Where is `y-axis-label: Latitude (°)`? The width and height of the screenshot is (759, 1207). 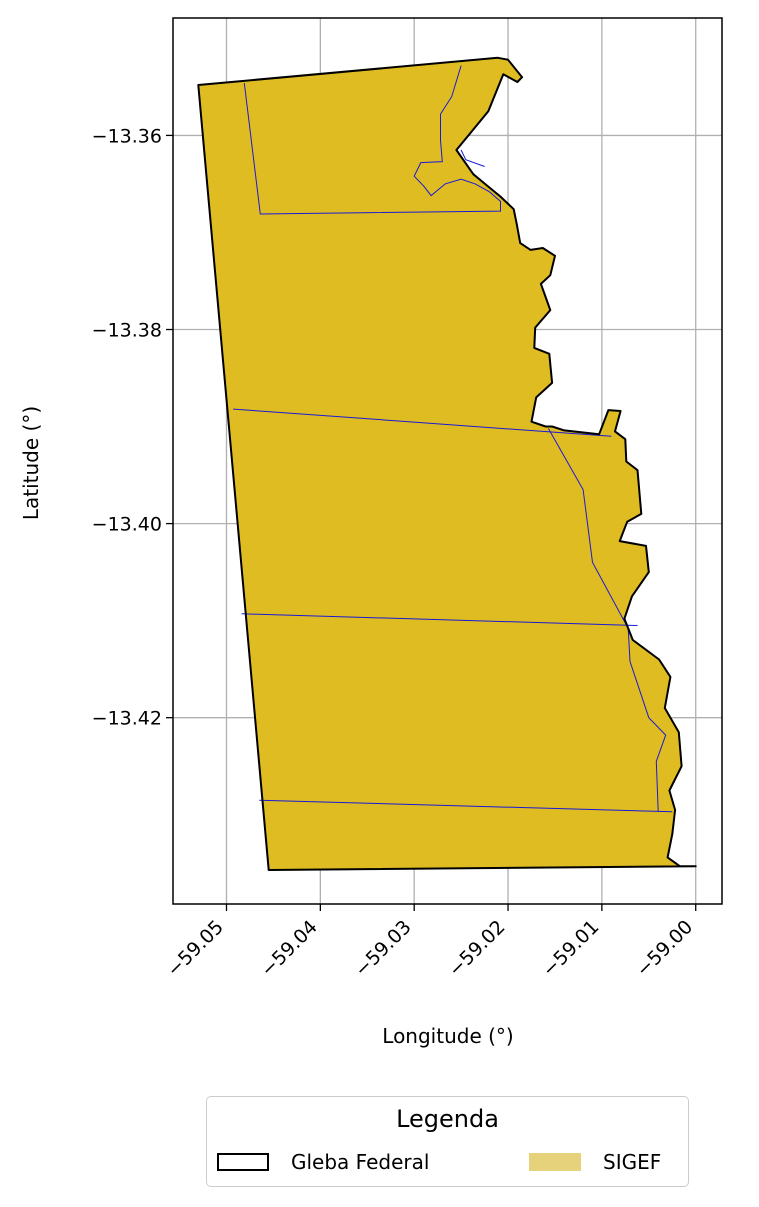
y-axis-label: Latitude (°) is located at coordinates (31, 463).